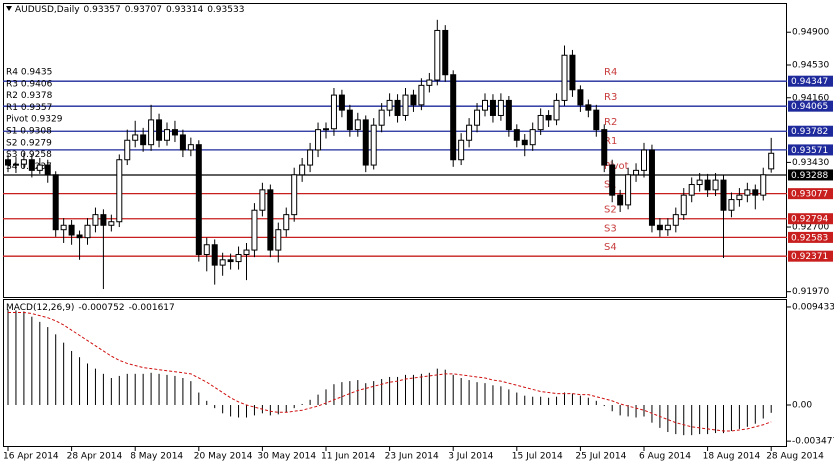 This screenshot has width=834, height=464. I want to click on level-info: R2 0.9378, so click(29, 96).